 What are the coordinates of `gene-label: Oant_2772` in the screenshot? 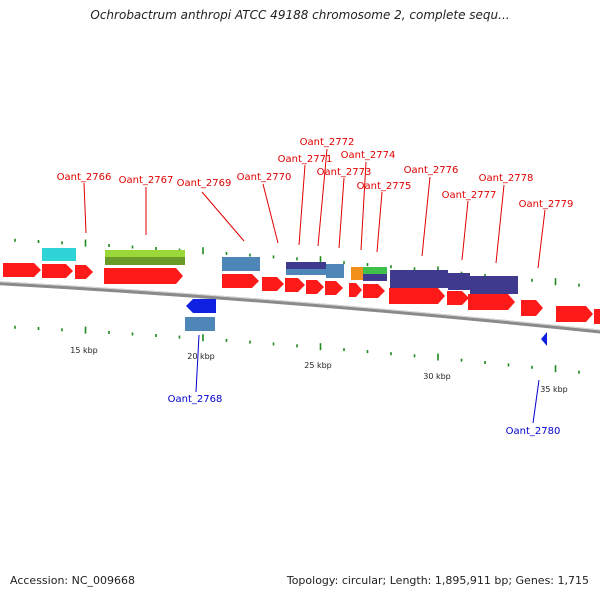 It's located at (327, 142).